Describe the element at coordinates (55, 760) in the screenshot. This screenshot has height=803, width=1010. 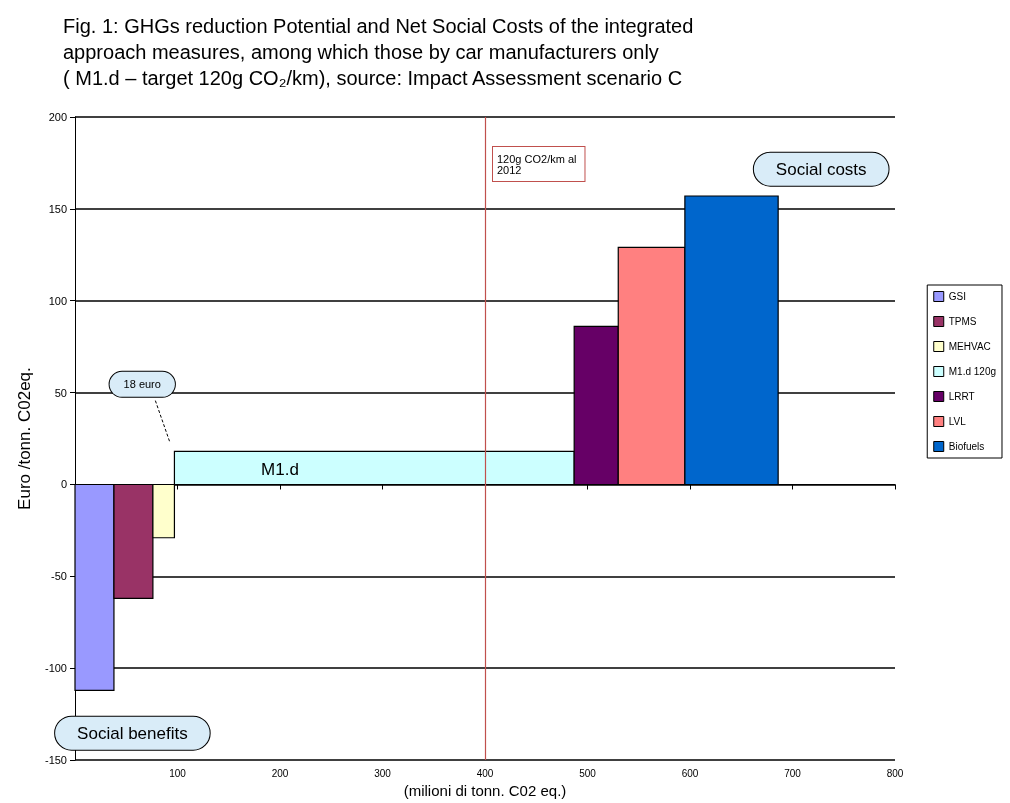
I see `y-tick-label: -150` at that location.